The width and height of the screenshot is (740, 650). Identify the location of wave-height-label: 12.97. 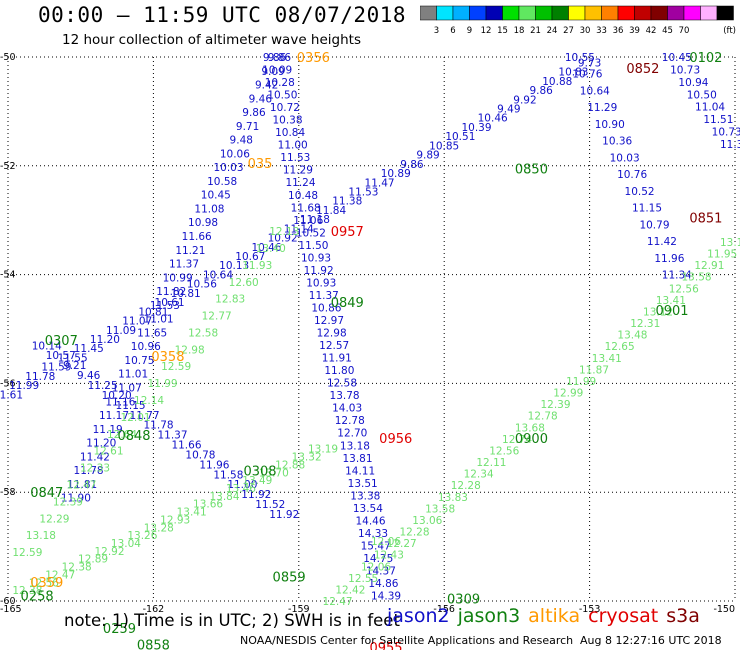
(329, 321).